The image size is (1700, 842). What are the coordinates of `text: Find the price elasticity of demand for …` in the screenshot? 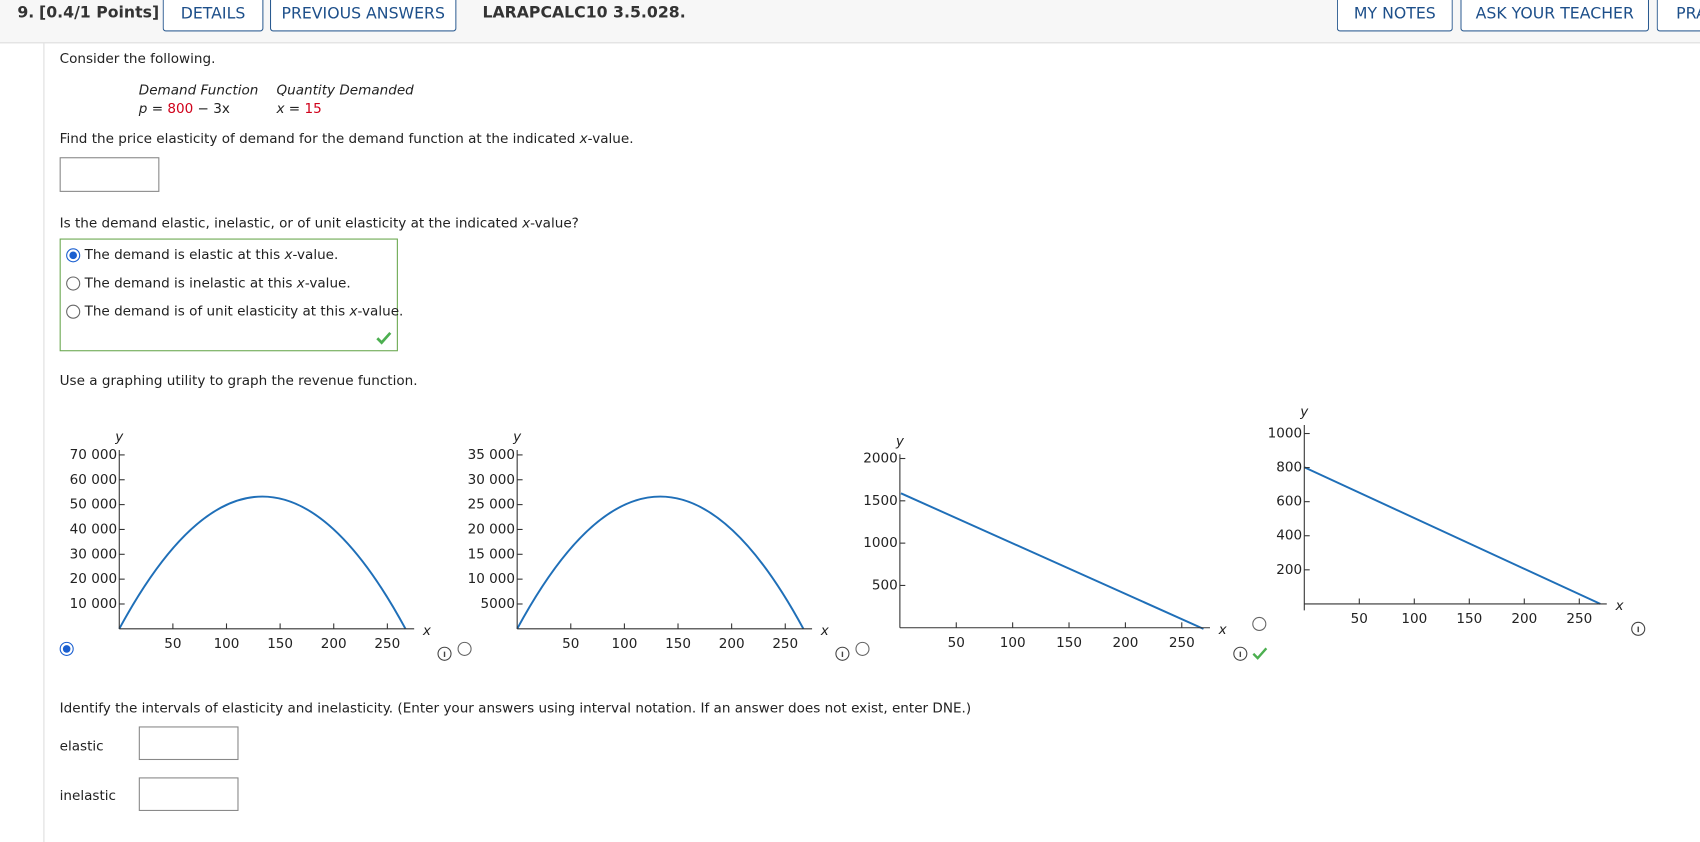 It's located at (319, 138).